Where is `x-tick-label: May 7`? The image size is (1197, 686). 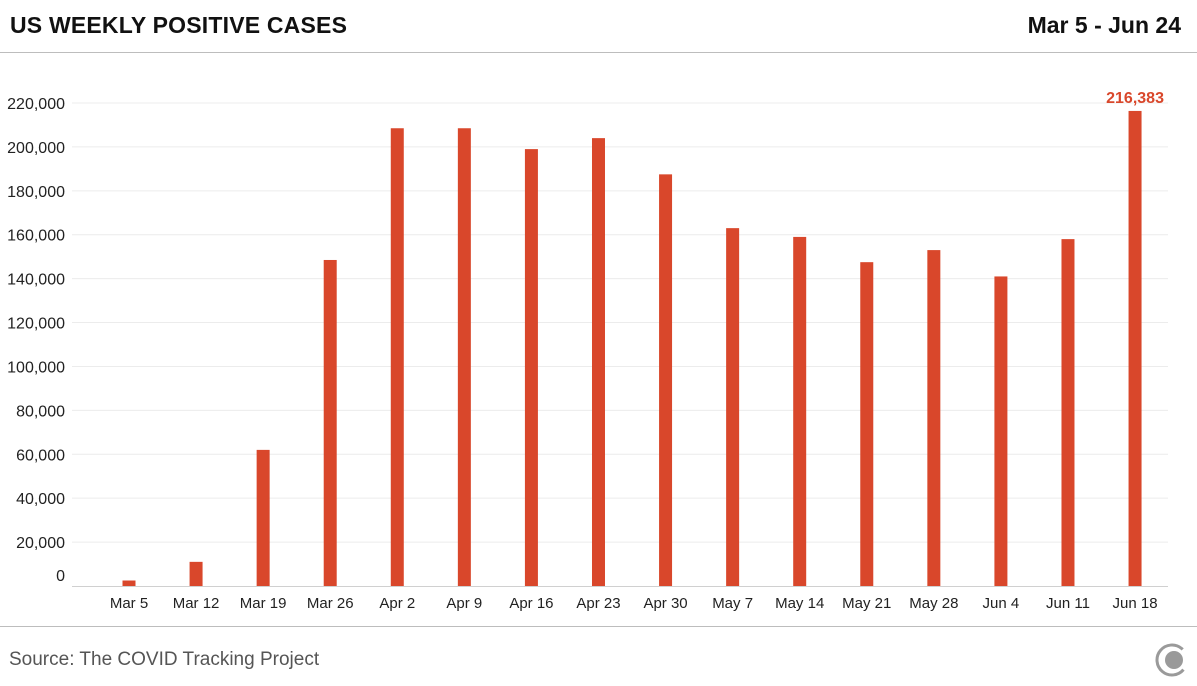 x-tick-label: May 7 is located at coordinates (732, 603).